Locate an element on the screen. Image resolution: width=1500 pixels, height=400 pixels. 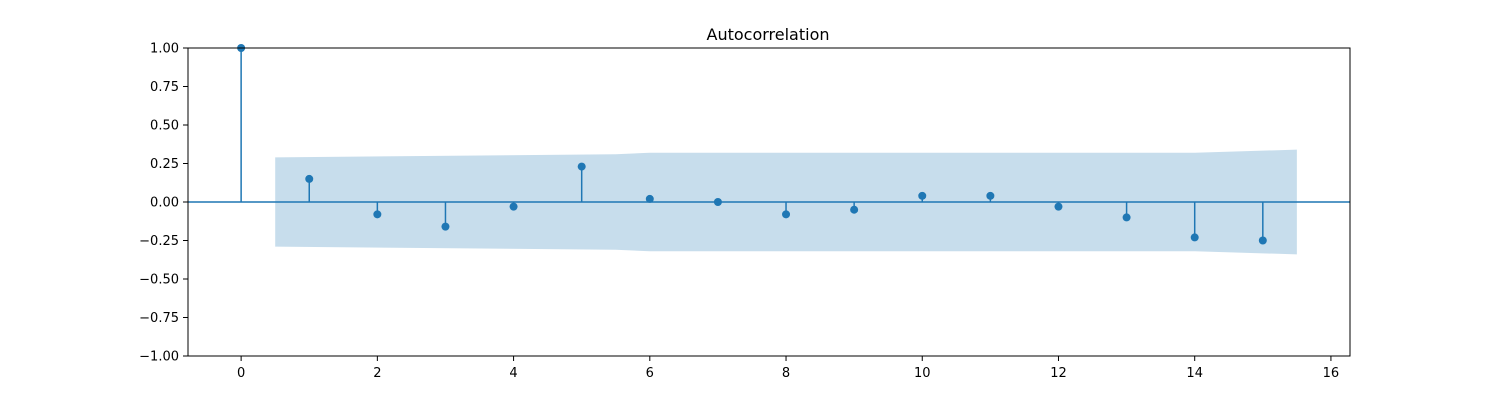
x-tick-label: 16 is located at coordinates (1331, 373).